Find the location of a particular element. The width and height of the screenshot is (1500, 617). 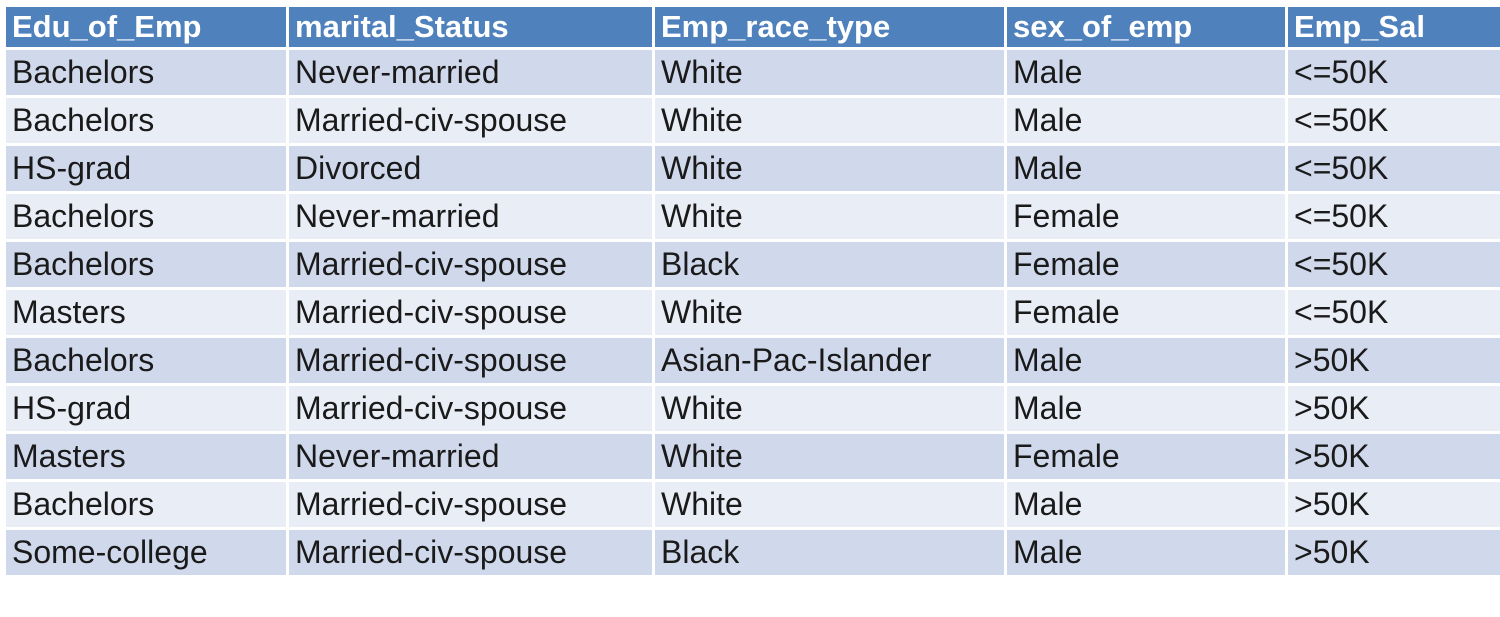

column-header-emp-race-type: Emp_race_type is located at coordinates (829, 27).